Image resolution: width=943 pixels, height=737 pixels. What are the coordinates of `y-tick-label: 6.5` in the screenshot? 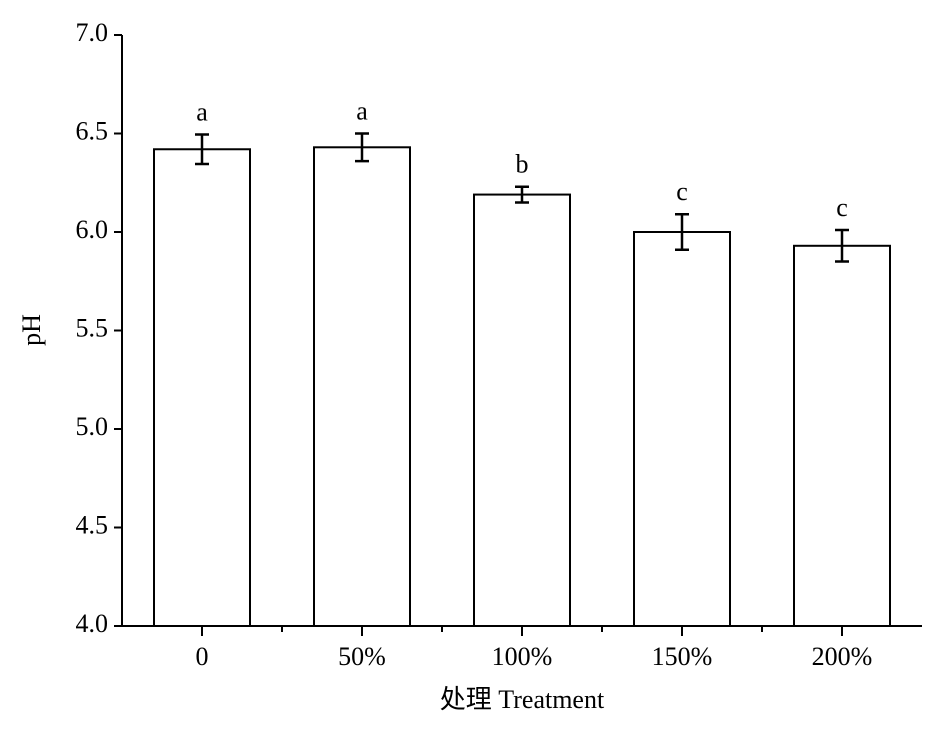 It's located at (92, 130).